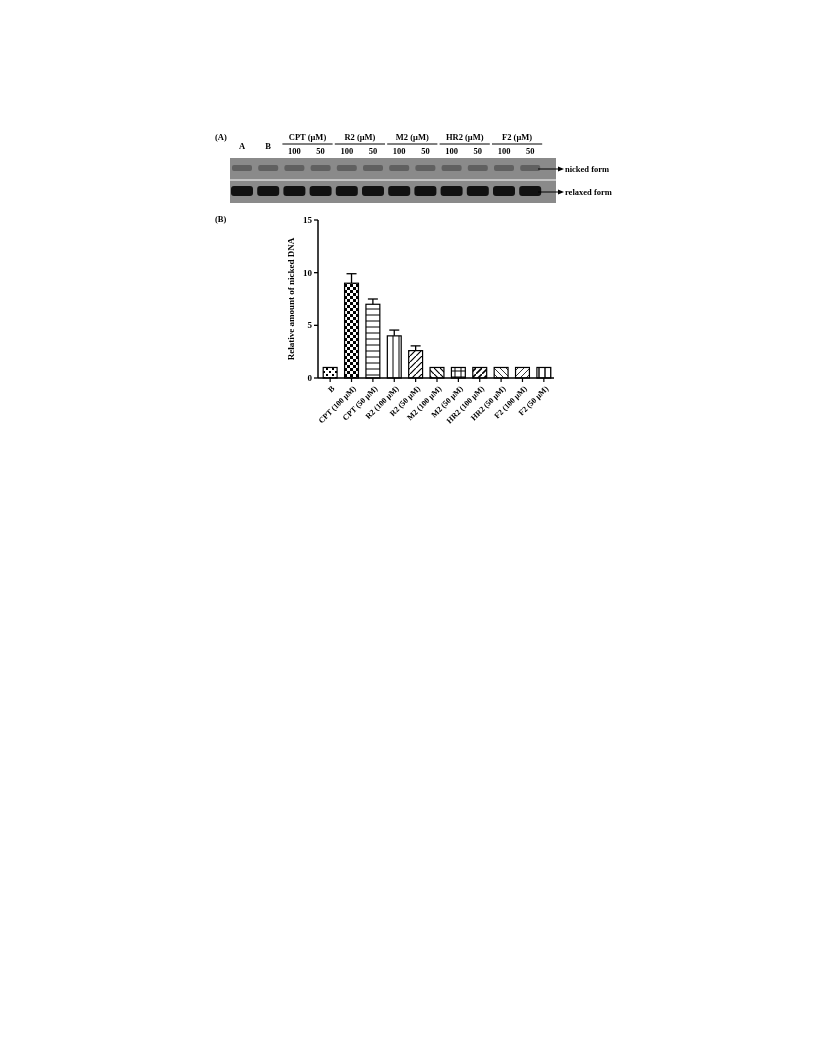 This screenshot has width=816, height=1056. I want to click on x-tick-label: B, so click(332, 389).